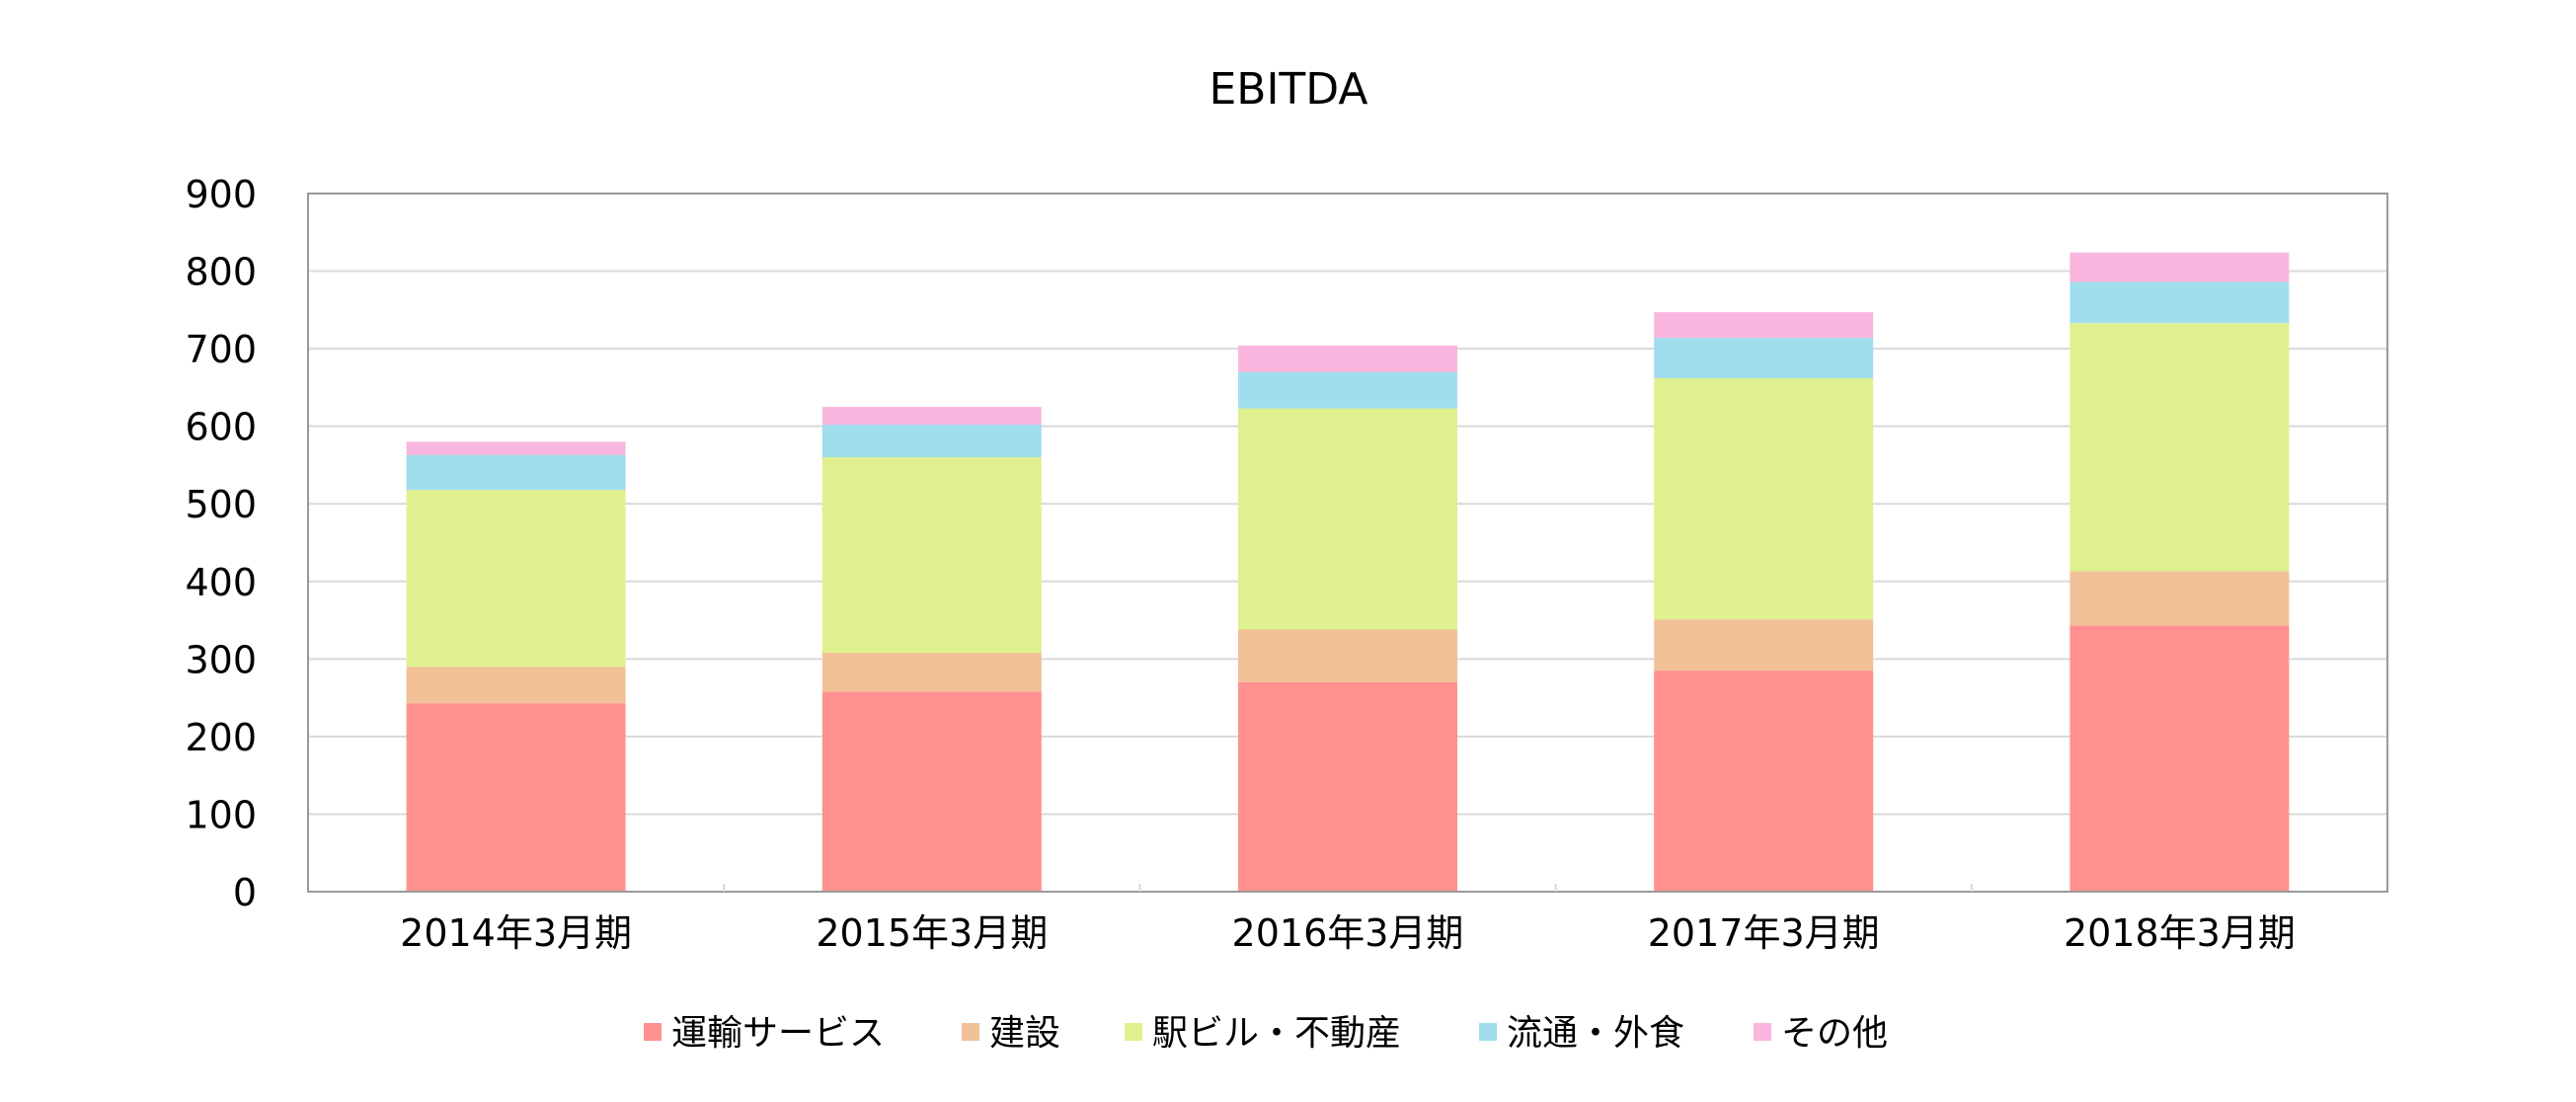  Describe the element at coordinates (1595, 1033) in the screenshot. I see `legend-label: 流通・外食` at that location.